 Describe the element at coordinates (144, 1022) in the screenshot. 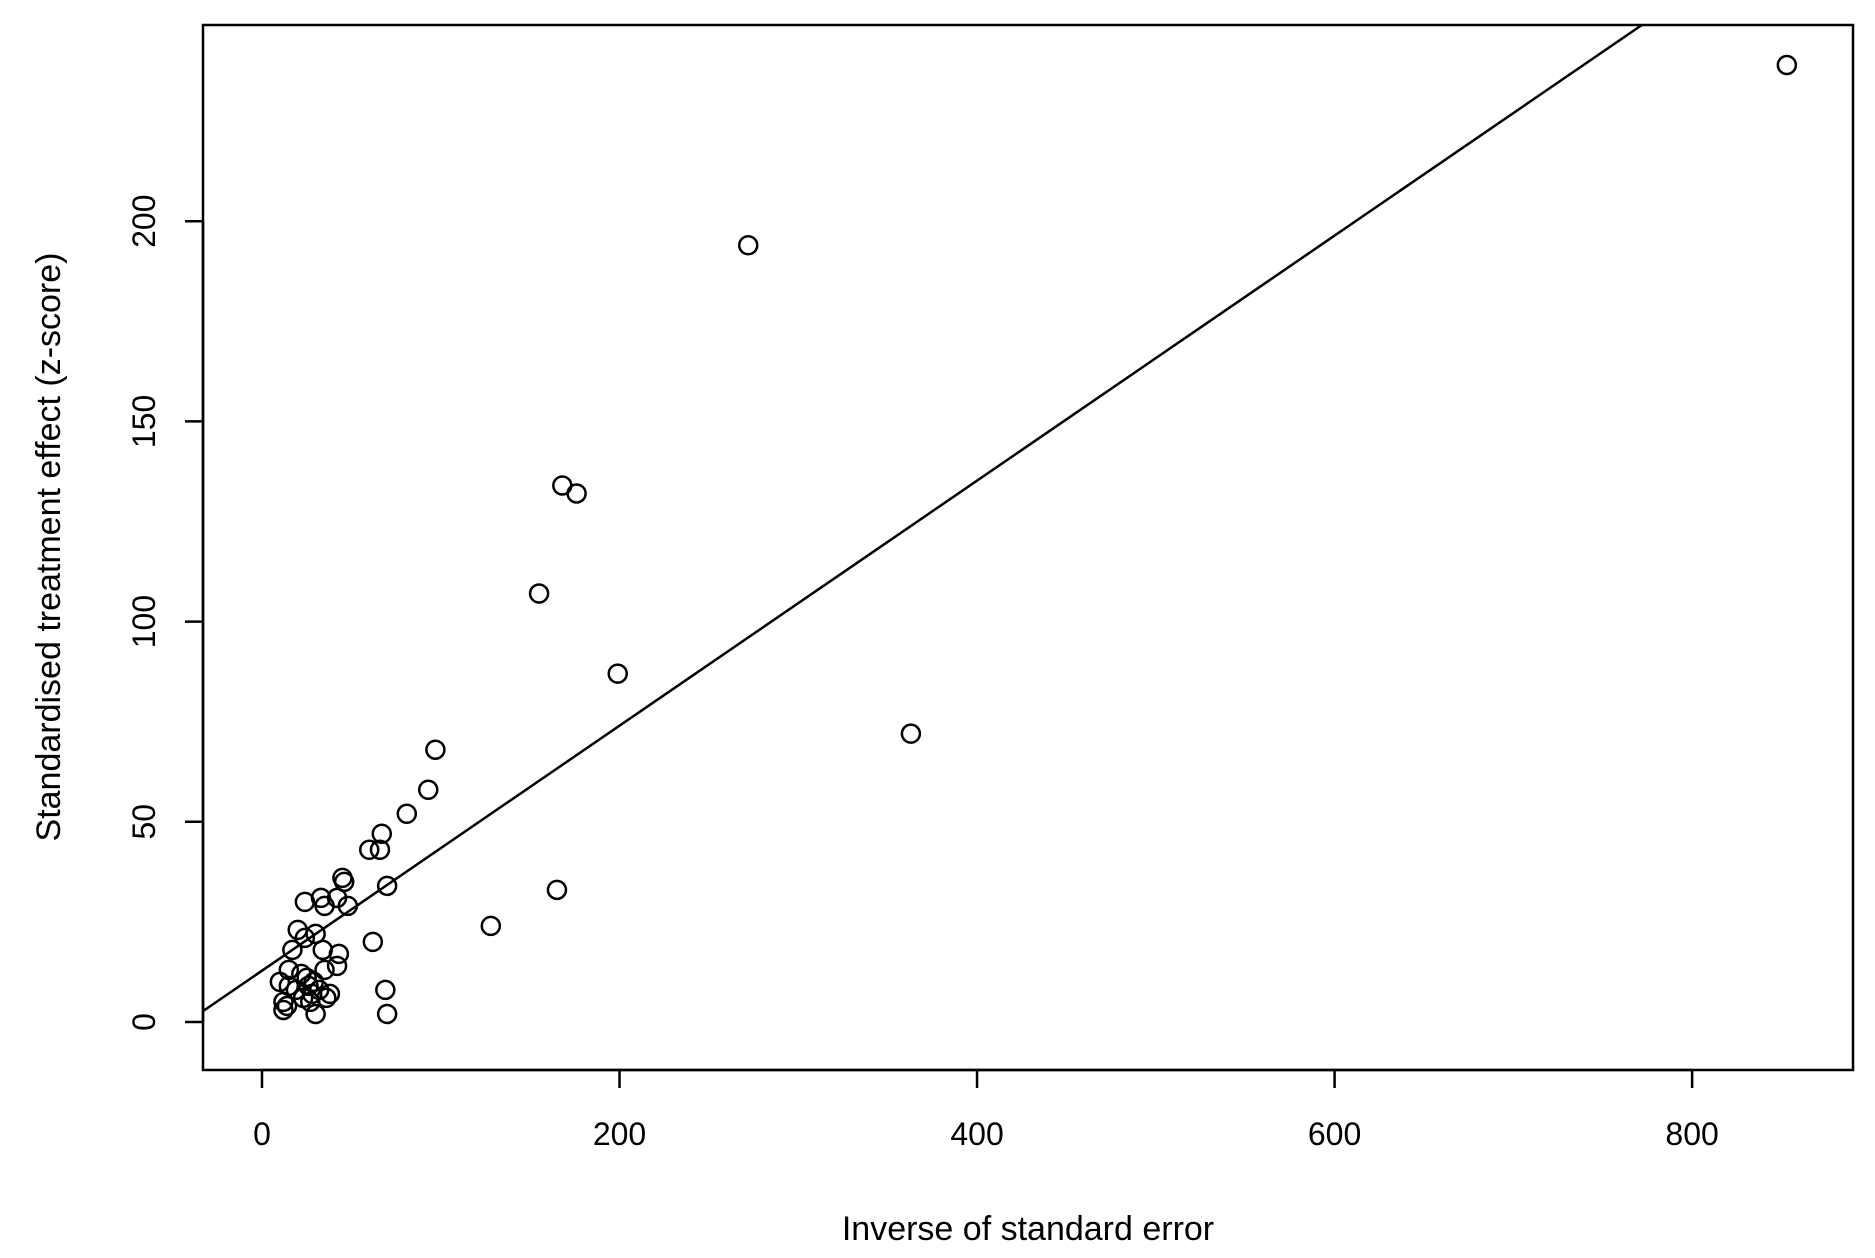

I see `y-tick-label: 0` at that location.